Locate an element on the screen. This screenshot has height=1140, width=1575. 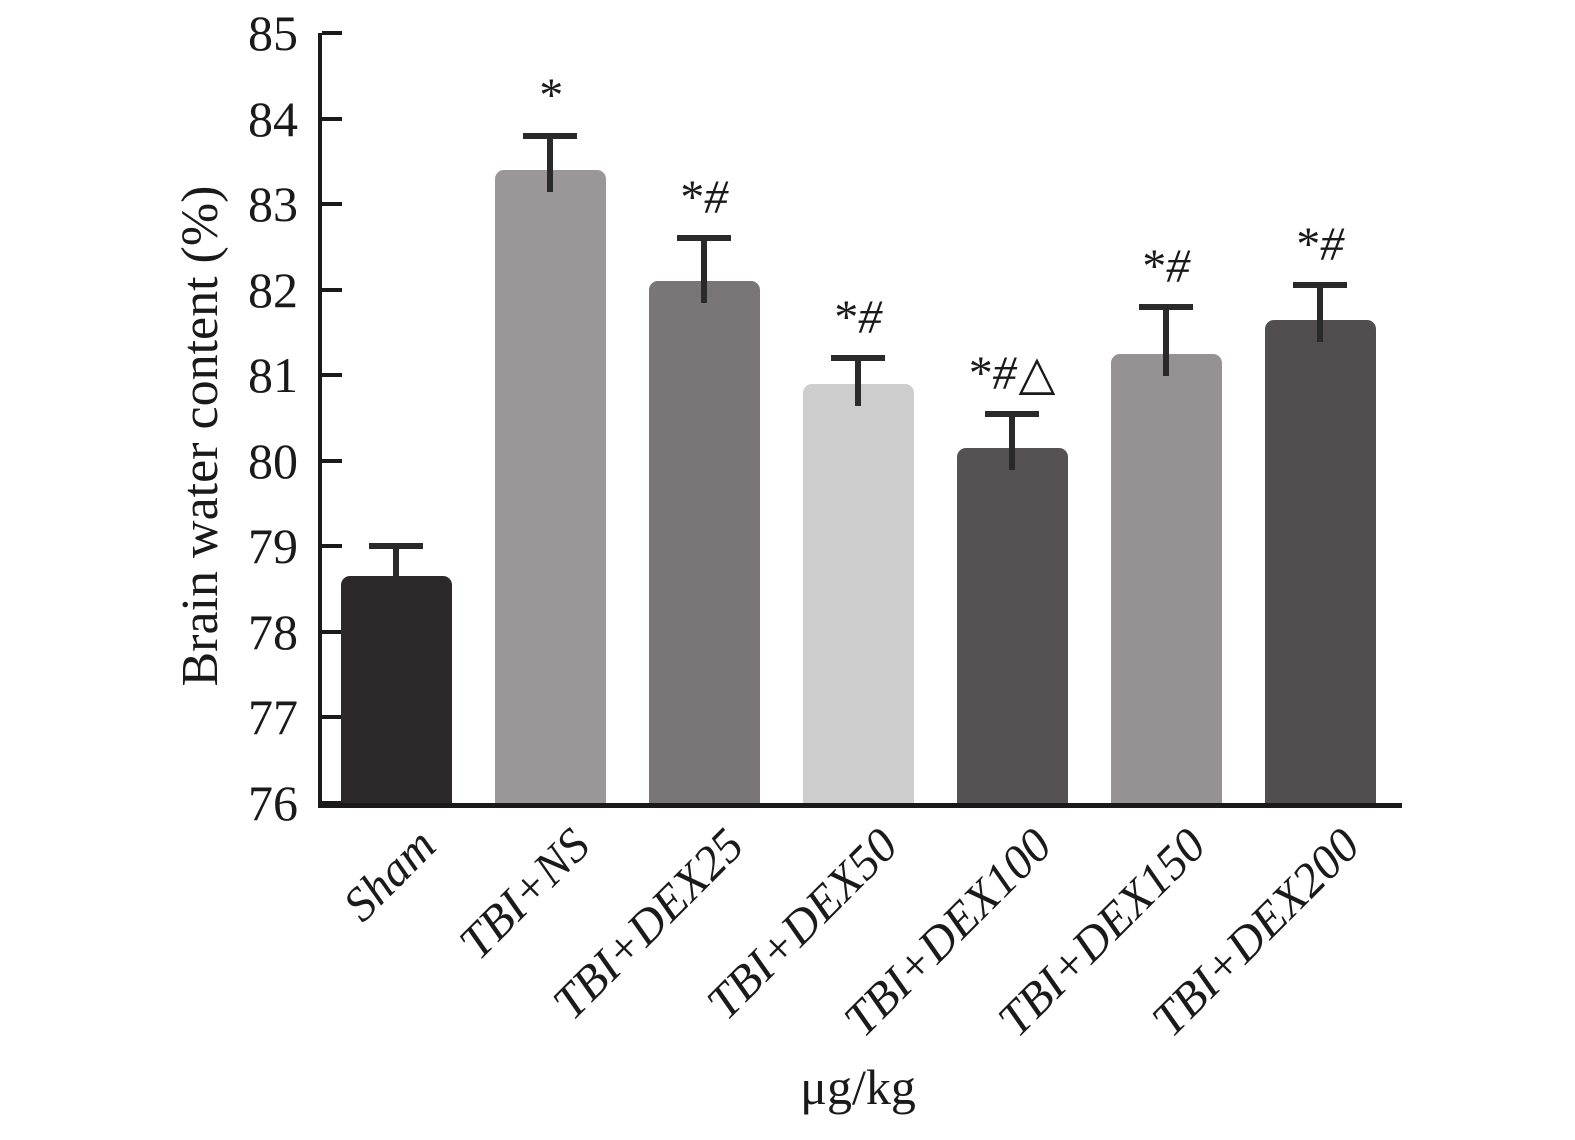
y-tick-label-84: 84 is located at coordinates (273, 118).